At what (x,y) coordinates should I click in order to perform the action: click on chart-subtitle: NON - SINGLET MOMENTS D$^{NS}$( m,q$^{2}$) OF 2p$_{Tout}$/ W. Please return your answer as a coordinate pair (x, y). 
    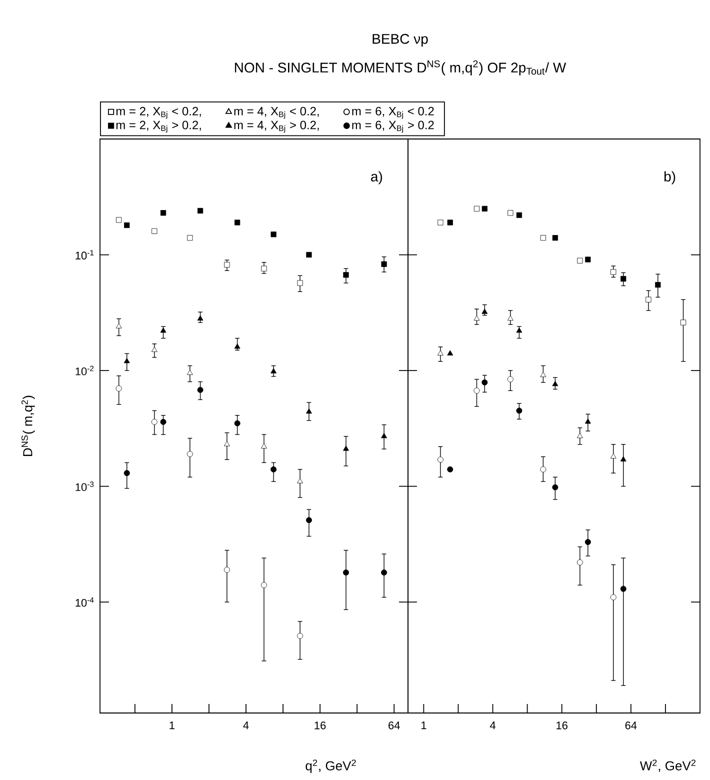
    Looking at the image, I should click on (400, 68).